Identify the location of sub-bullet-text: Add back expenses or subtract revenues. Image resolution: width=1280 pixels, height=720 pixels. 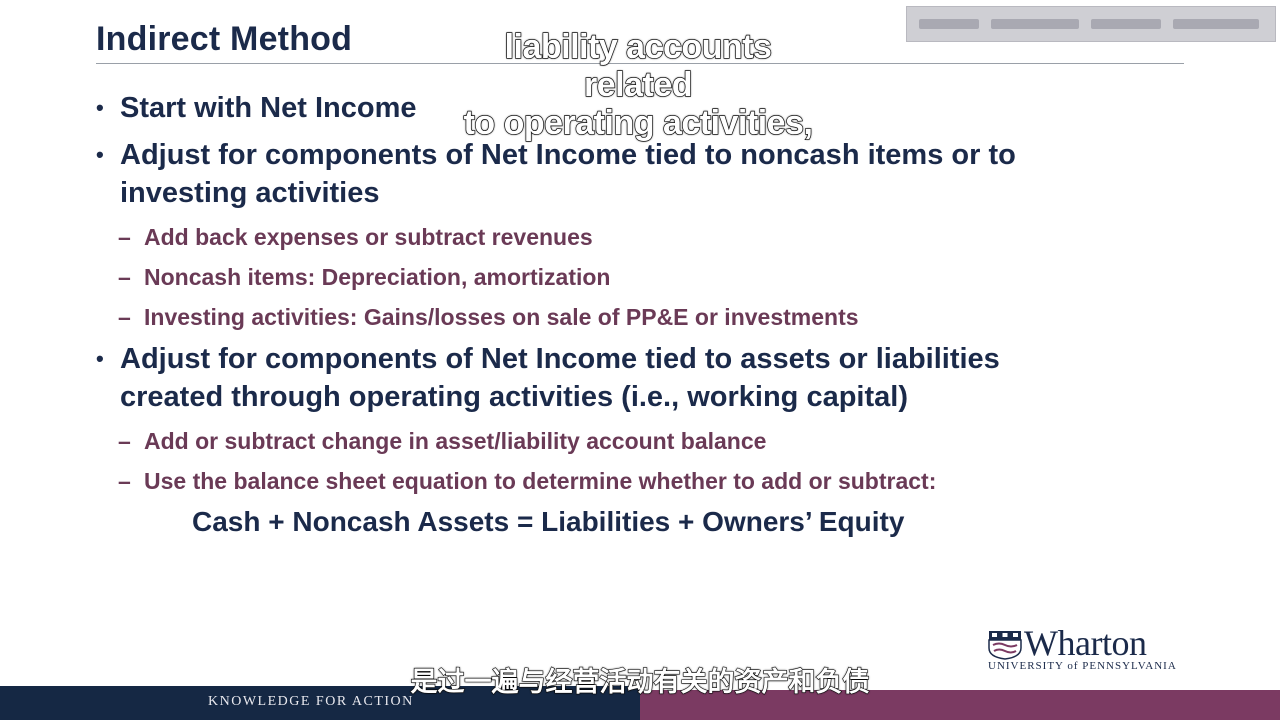
(368, 237).